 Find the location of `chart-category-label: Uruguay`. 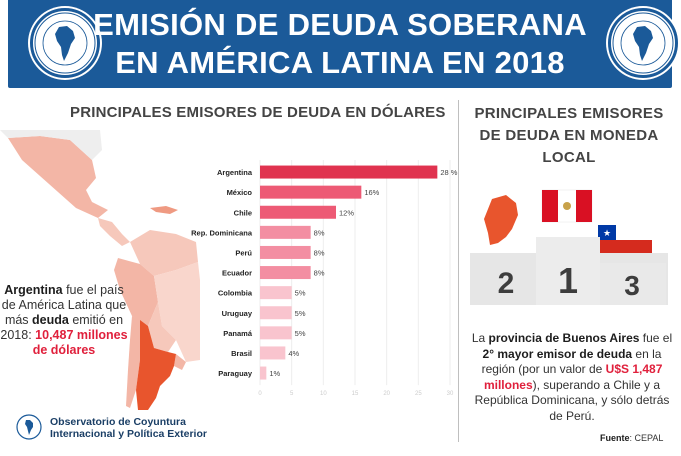

chart-category-label: Uruguay is located at coordinates (237, 313).